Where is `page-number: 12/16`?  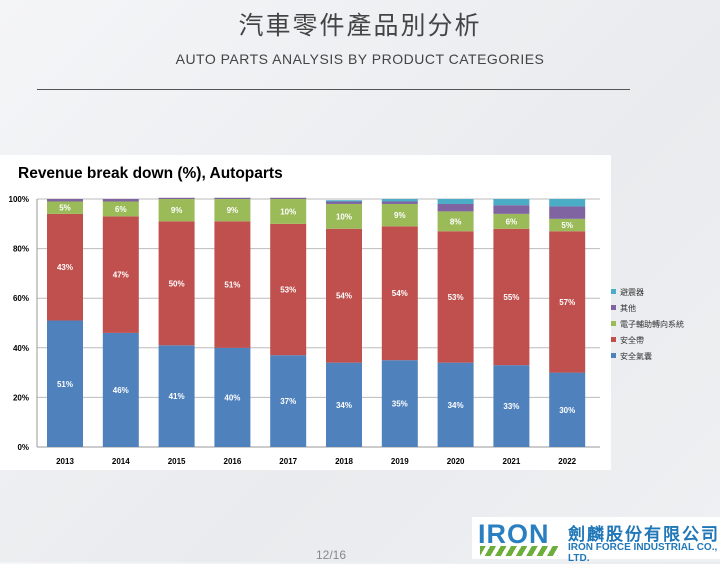 page-number: 12/16 is located at coordinates (331, 555).